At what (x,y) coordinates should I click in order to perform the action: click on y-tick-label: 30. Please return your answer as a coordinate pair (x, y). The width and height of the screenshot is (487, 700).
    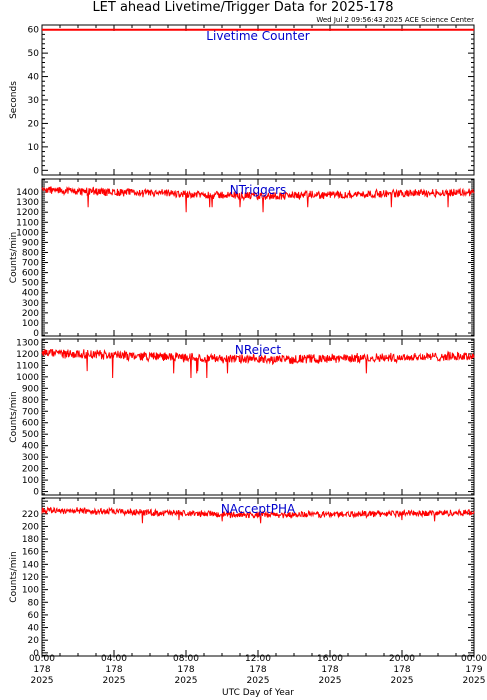
    Looking at the image, I should click on (34, 101).